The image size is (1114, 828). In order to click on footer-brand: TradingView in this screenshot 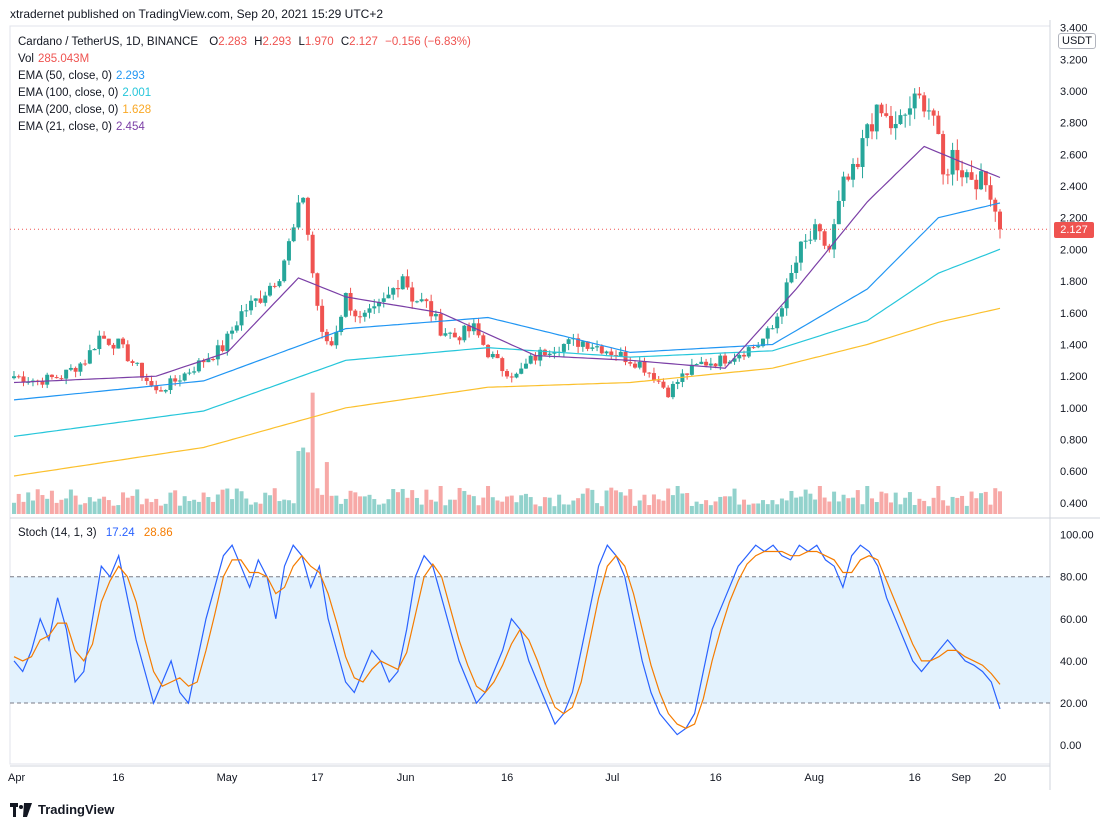, I will do `click(76, 809)`.